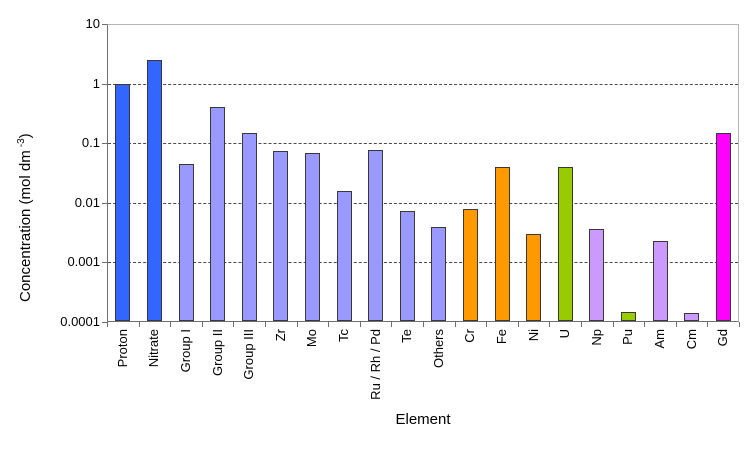 The width and height of the screenshot is (750, 458). I want to click on x-tick-label-gd: Gd, so click(722, 338).